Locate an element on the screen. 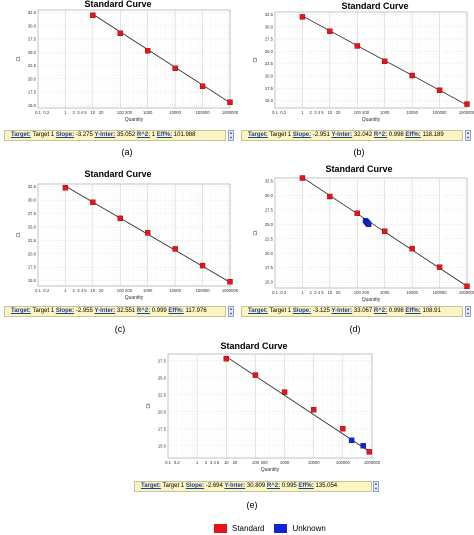  chart-c-ylabel: Ct is located at coordinates (19, 235).